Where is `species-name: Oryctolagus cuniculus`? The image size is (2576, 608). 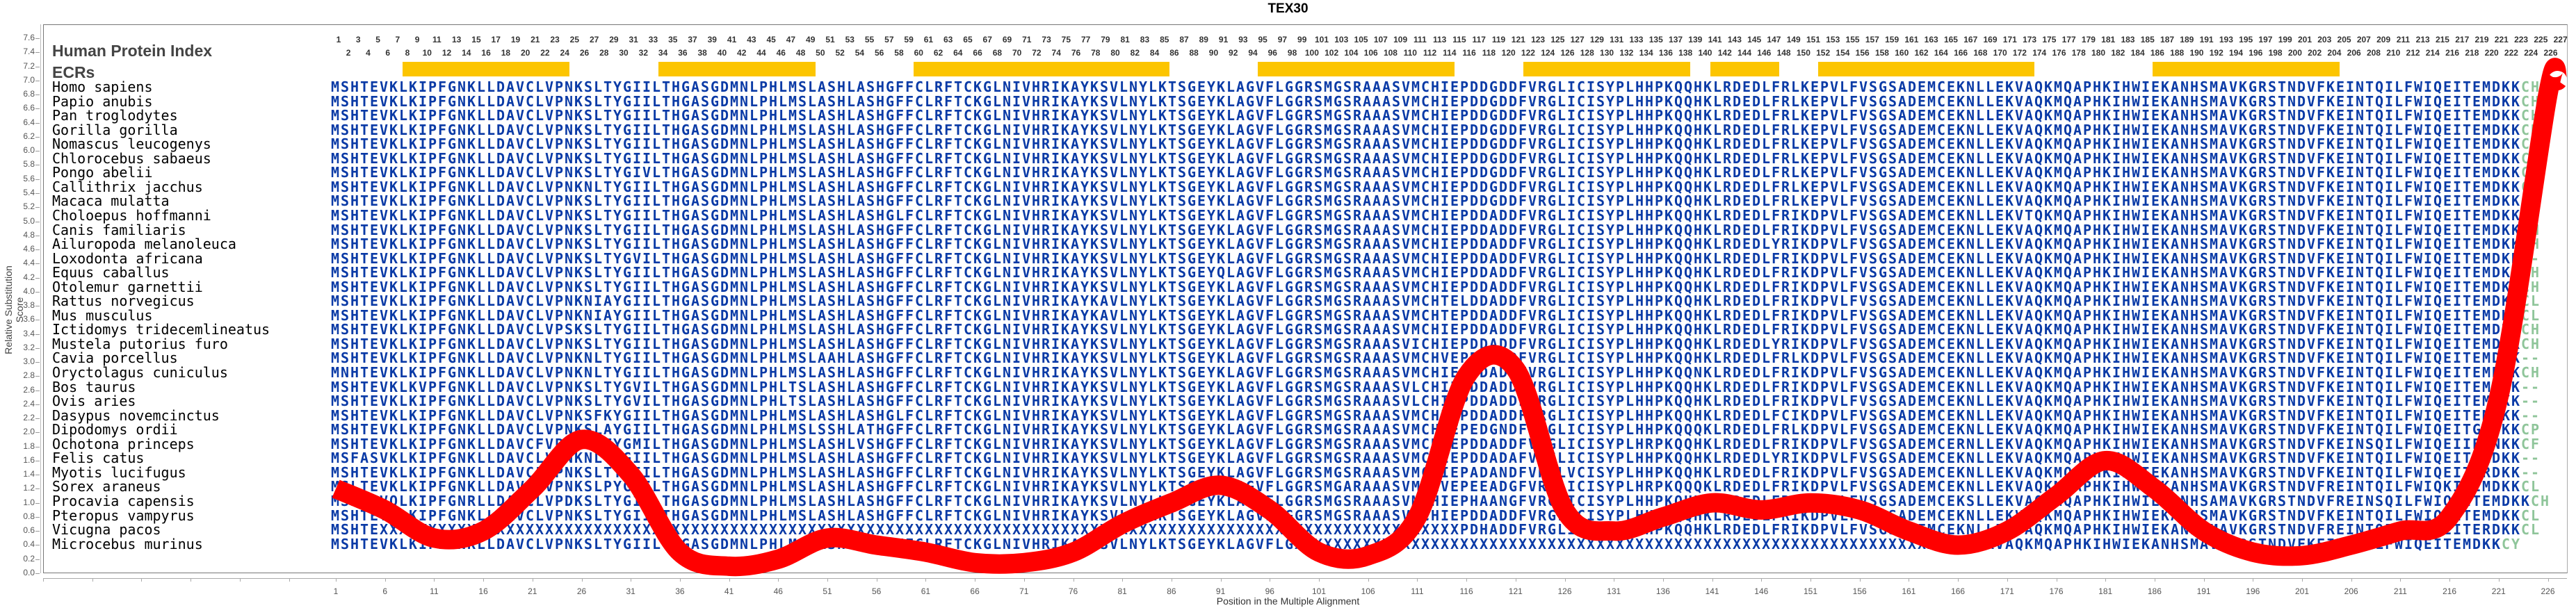
species-name: Oryctolagus cuniculus is located at coordinates (140, 373).